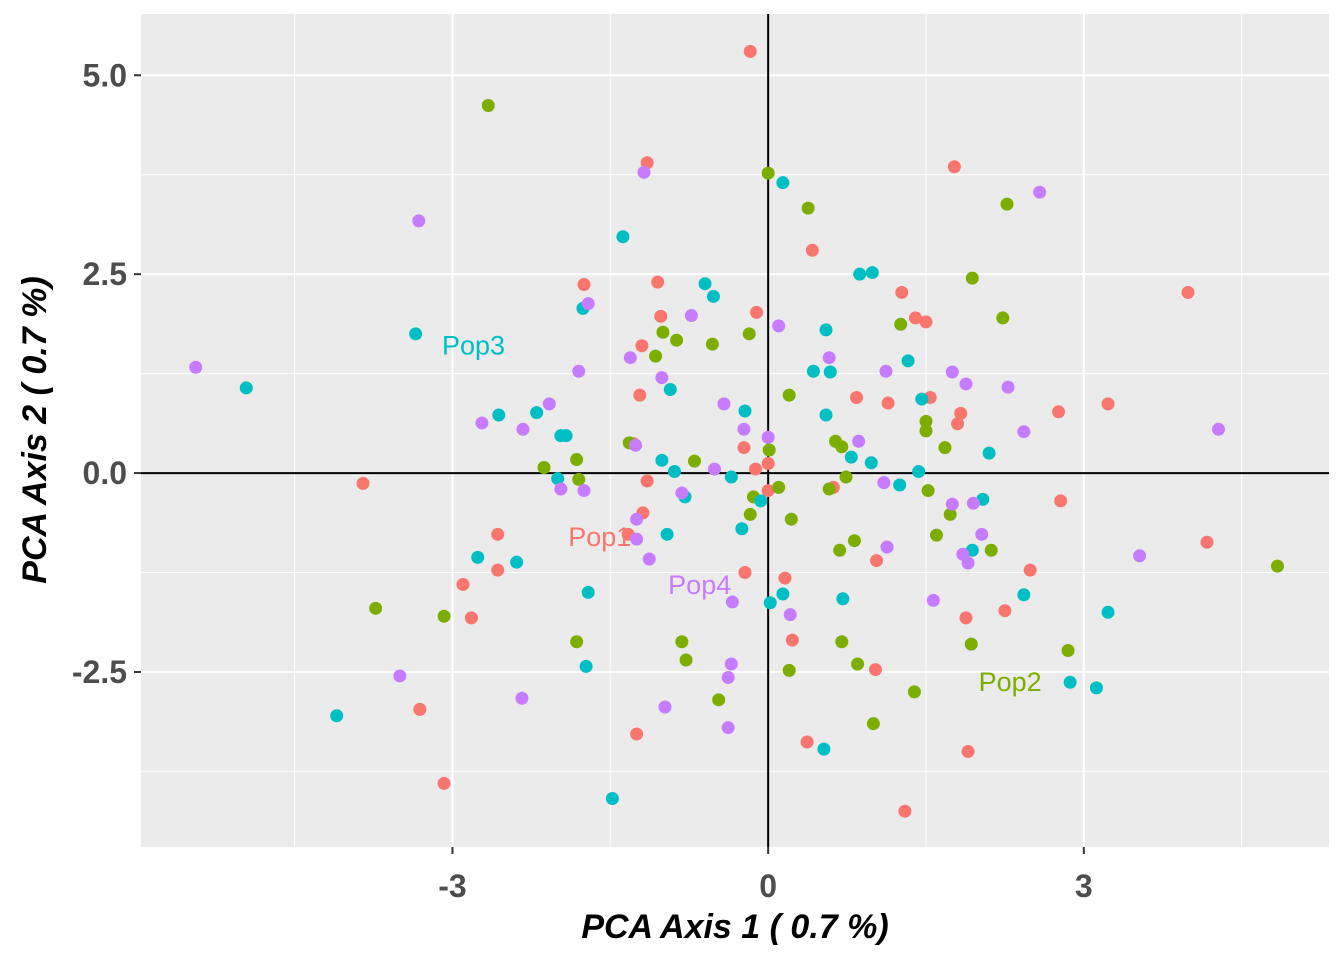  What do you see at coordinates (1010, 682) in the screenshot?
I see `label-pop2: Pop2` at bounding box center [1010, 682].